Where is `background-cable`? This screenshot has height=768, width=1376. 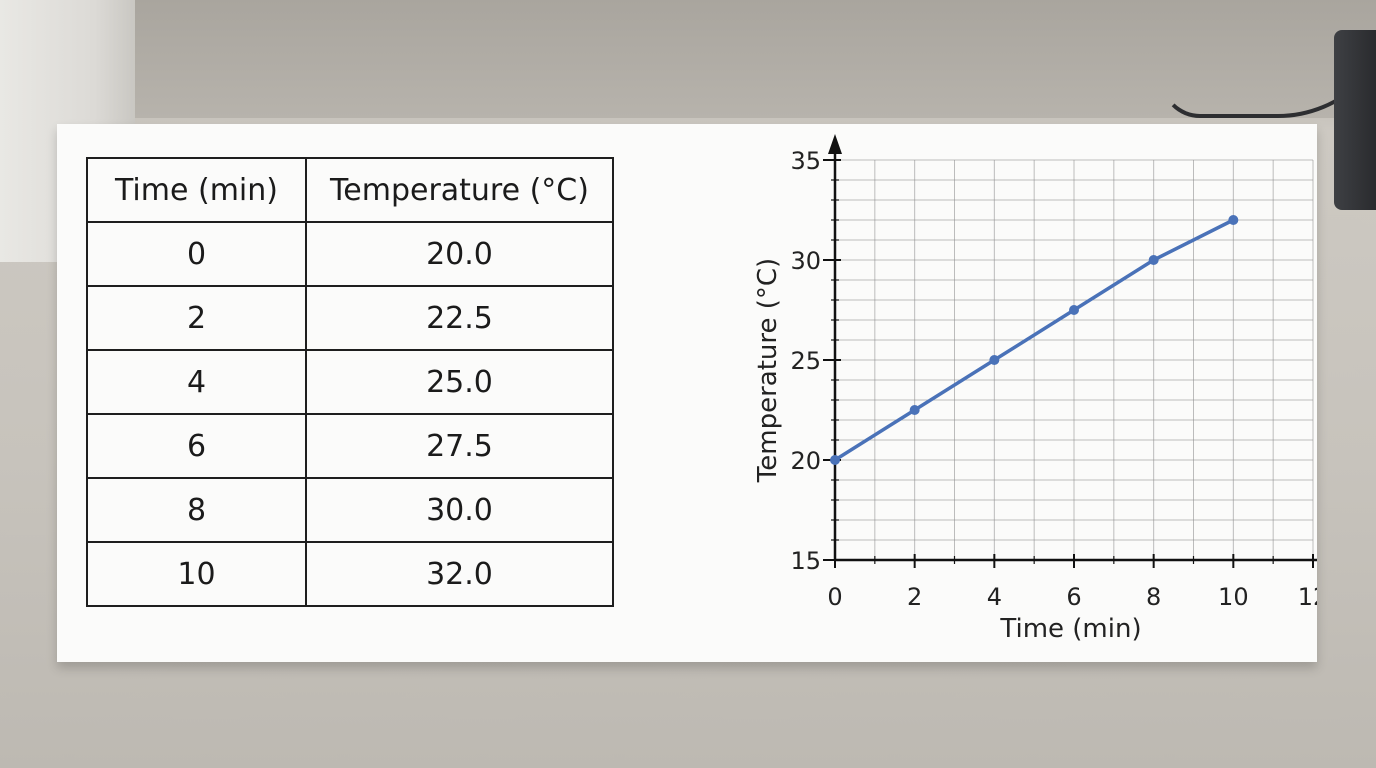 background-cable is located at coordinates (1268, 59).